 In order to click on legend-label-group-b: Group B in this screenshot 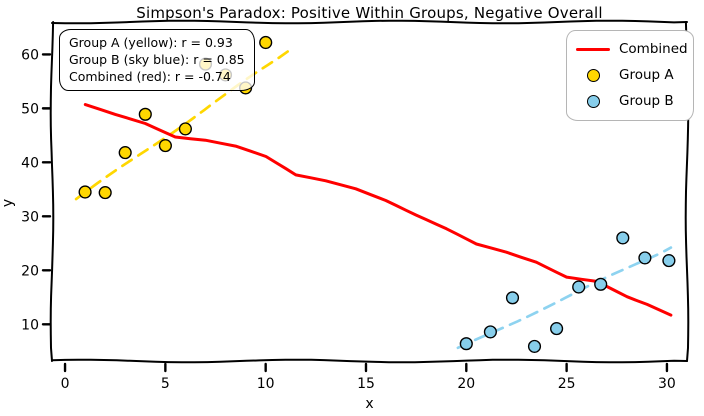, I will do `click(646, 101)`.